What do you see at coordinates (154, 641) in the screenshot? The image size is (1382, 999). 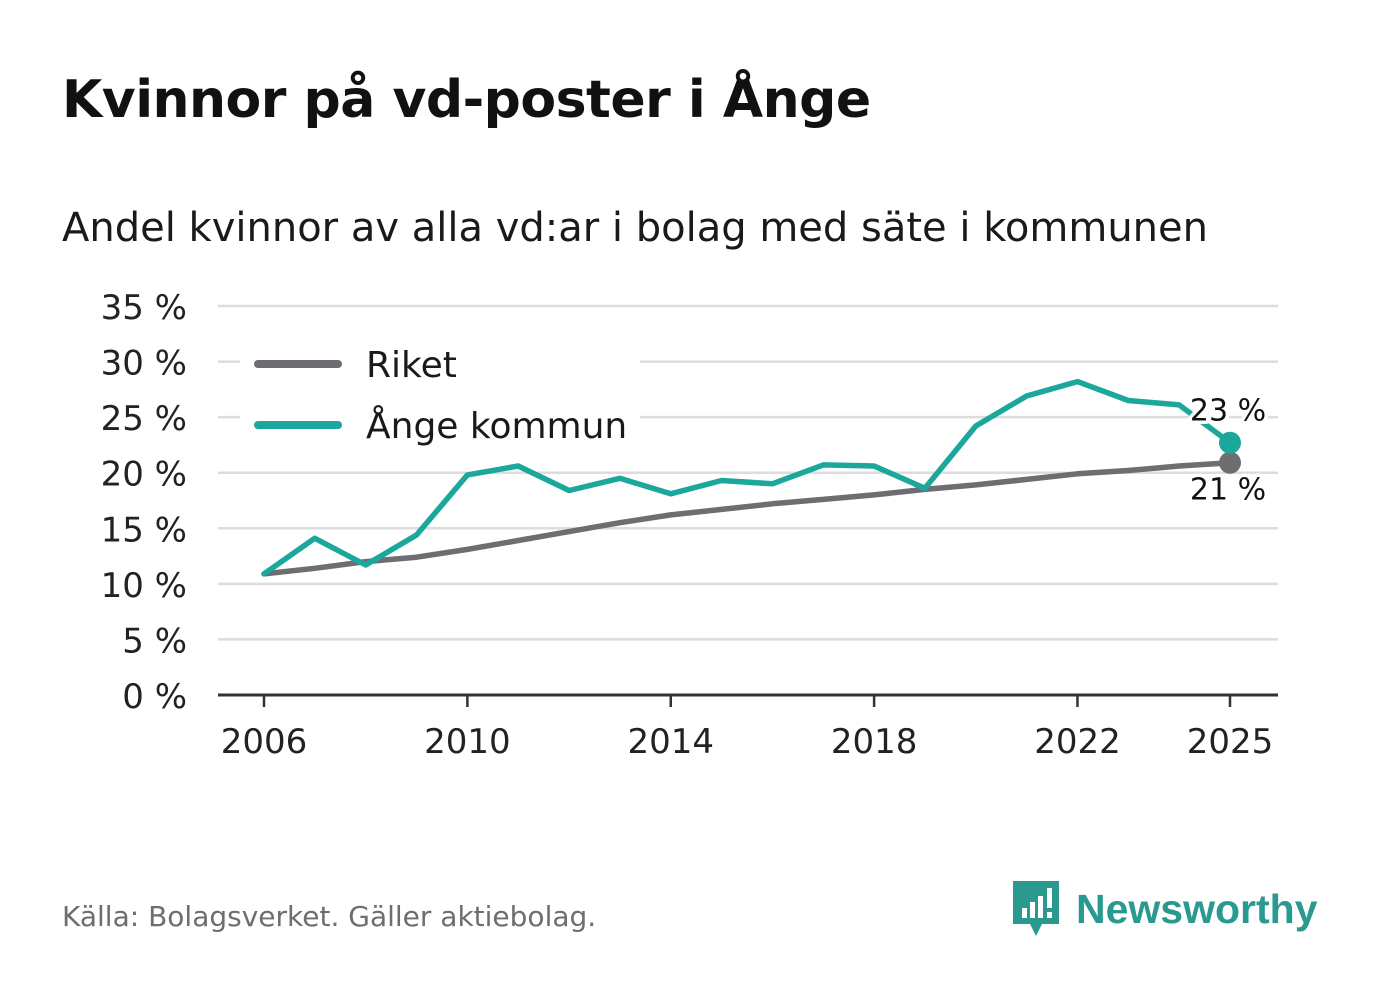 I see `y-tick-label: 5 %` at bounding box center [154, 641].